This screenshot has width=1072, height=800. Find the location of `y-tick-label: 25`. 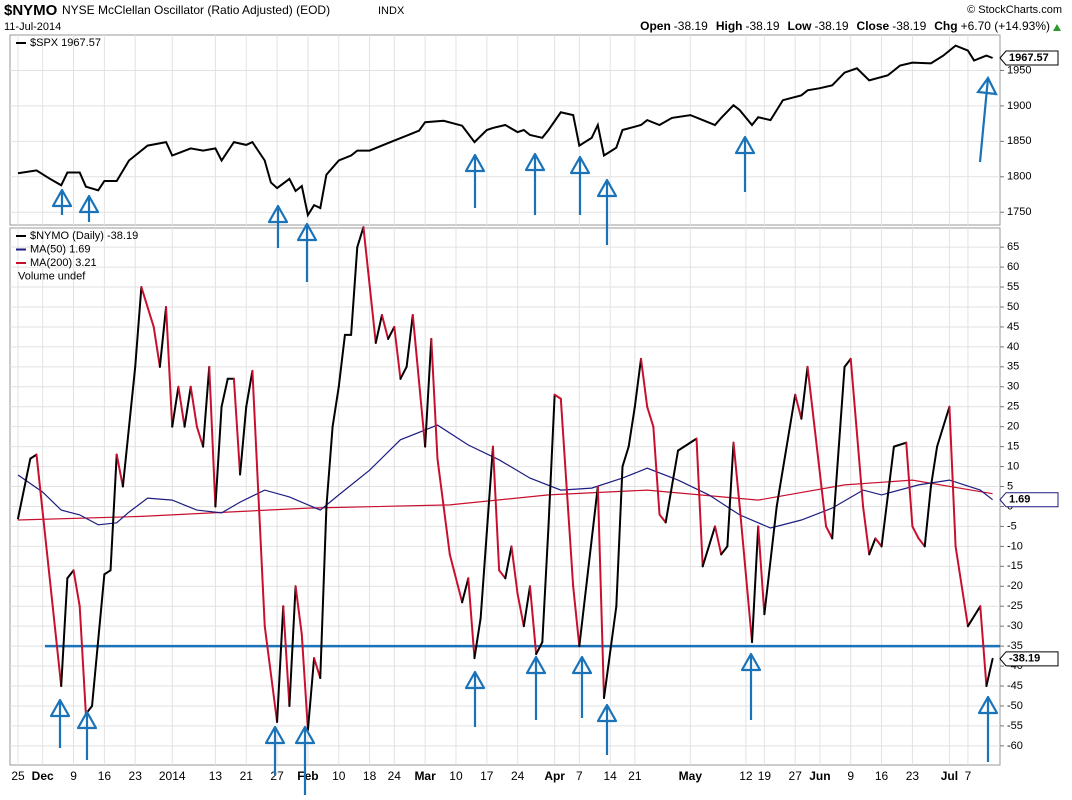

y-tick-label: 25 is located at coordinates (1013, 407).